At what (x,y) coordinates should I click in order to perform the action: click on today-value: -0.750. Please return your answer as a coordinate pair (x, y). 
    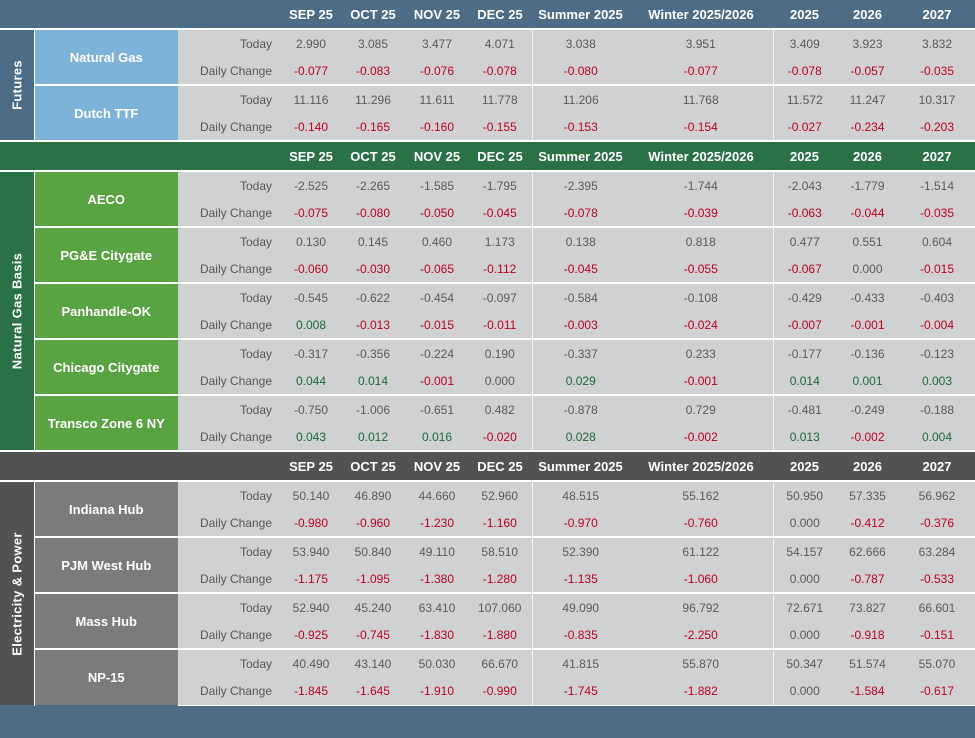
    Looking at the image, I should click on (311, 408).